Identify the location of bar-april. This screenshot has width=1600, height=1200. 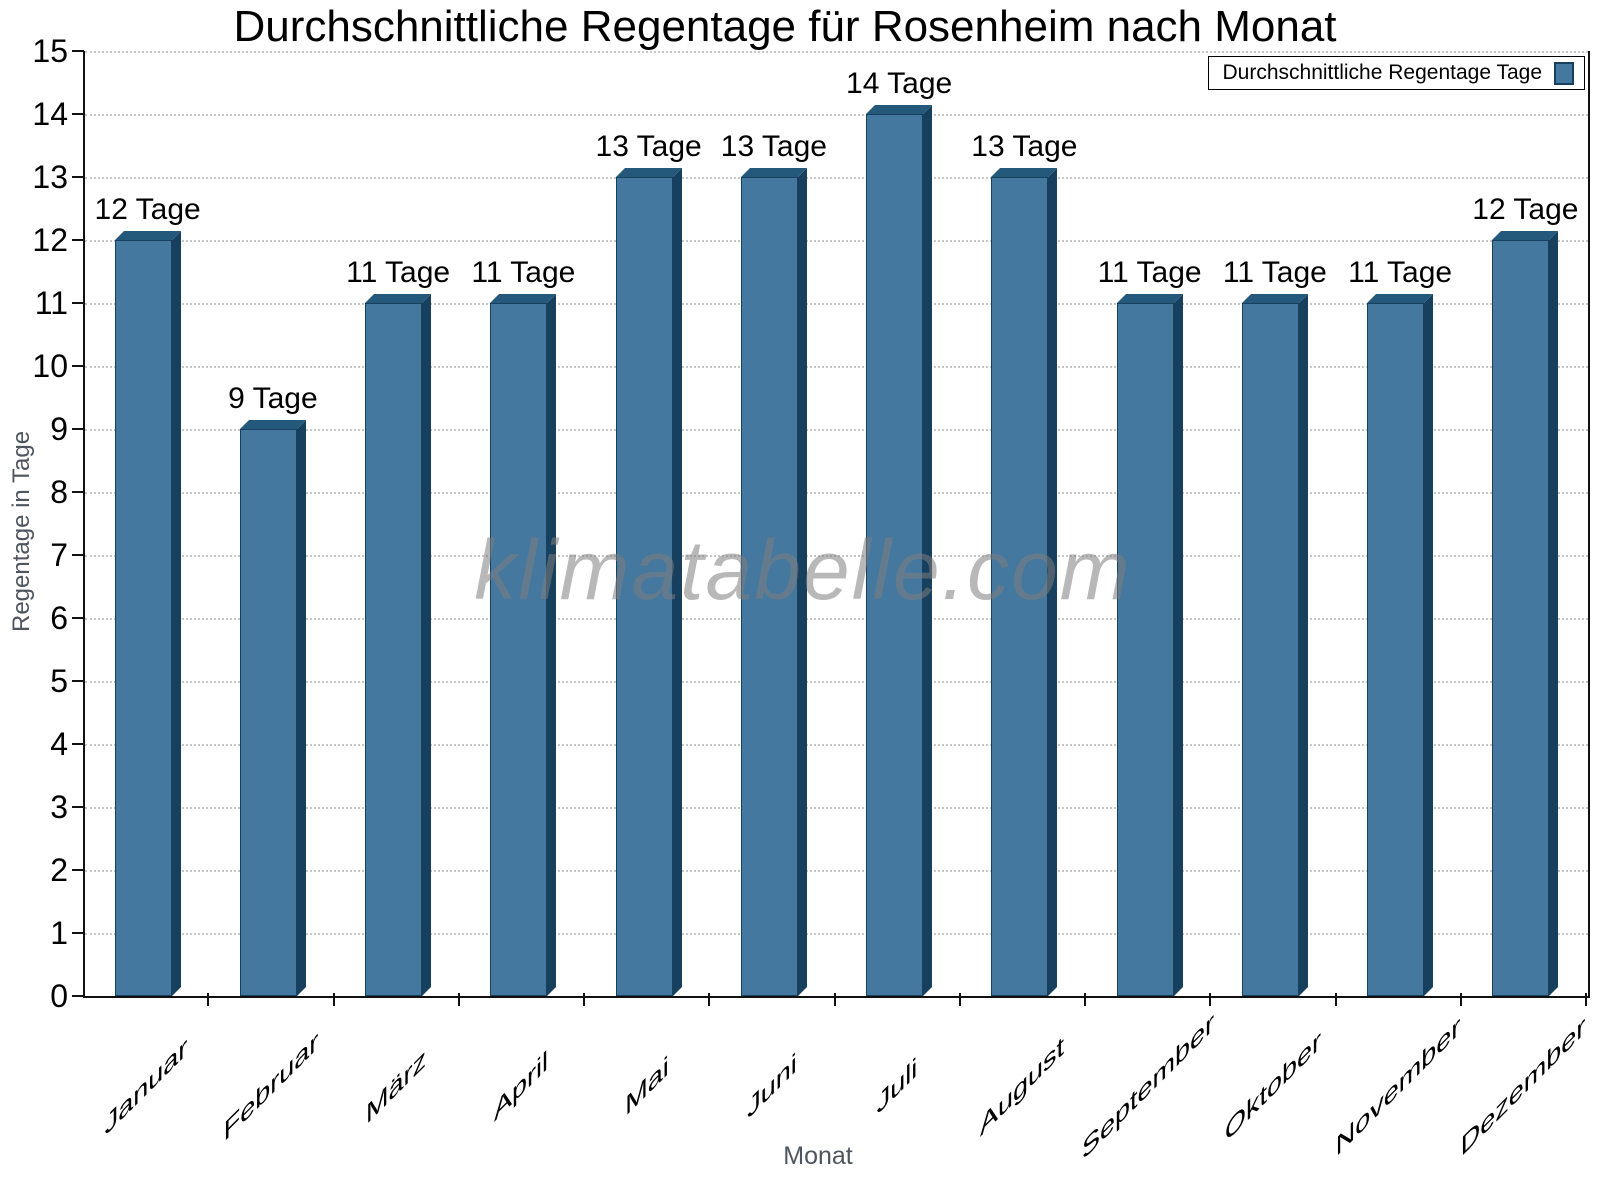
(519, 649).